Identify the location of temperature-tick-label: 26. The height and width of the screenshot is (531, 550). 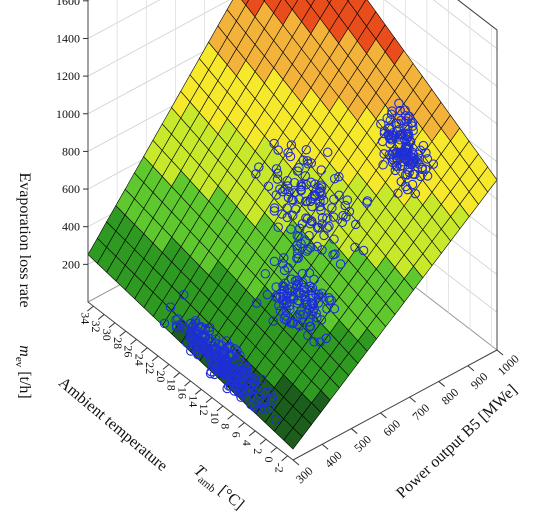
(129, 351).